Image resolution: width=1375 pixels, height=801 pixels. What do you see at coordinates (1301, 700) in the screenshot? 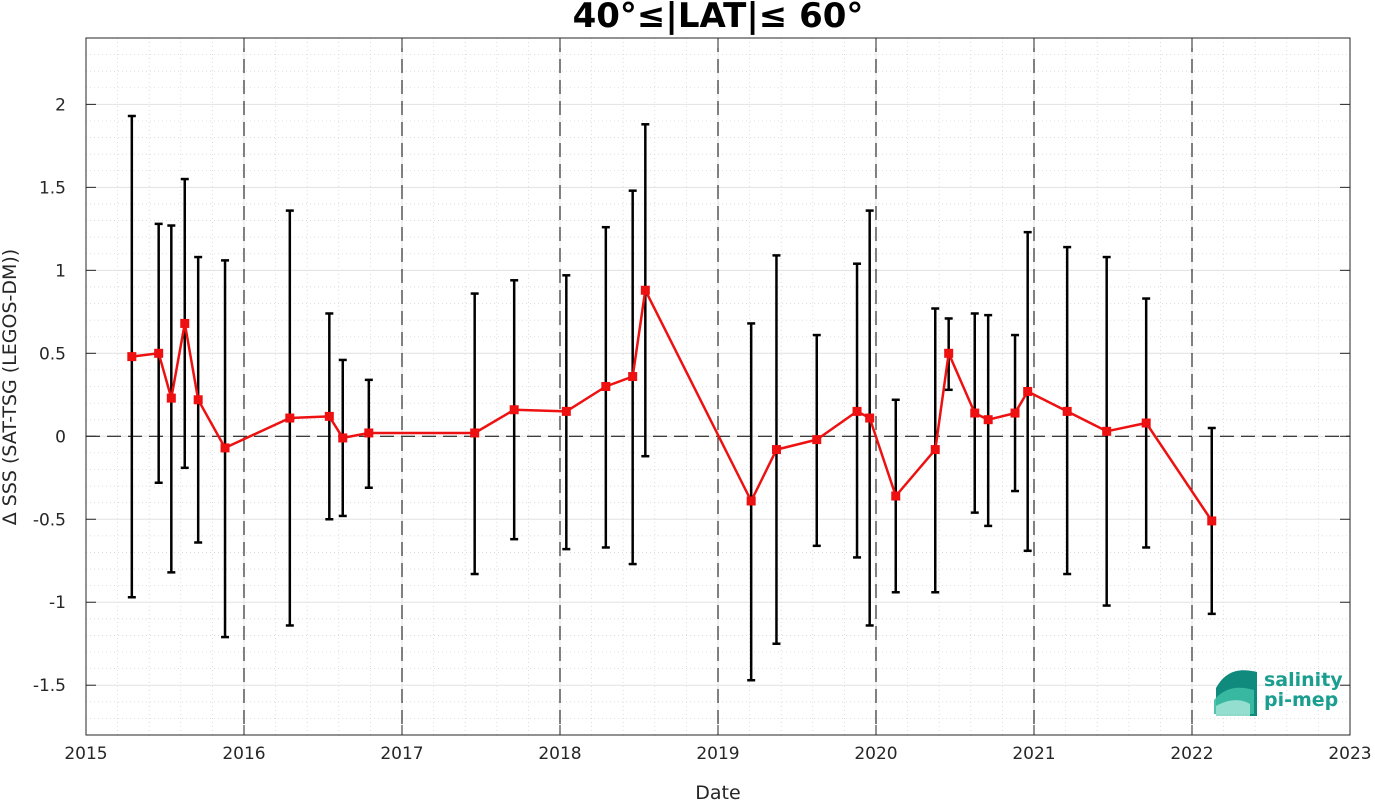
I see `logo-text-pi-mep: pi-mep` at bounding box center [1301, 700].